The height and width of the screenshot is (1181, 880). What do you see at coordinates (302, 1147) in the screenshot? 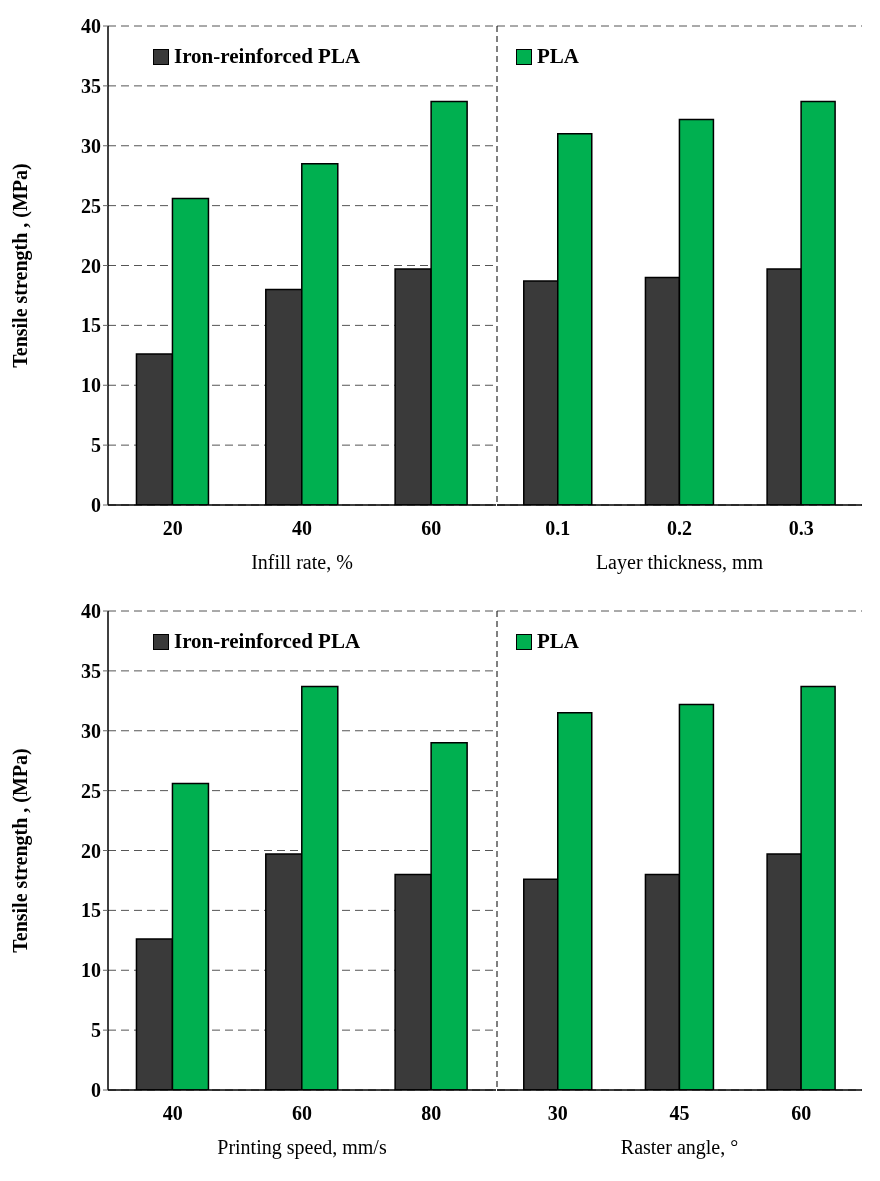
I see `x-axis-title: Printing speed, mm/s` at bounding box center [302, 1147].